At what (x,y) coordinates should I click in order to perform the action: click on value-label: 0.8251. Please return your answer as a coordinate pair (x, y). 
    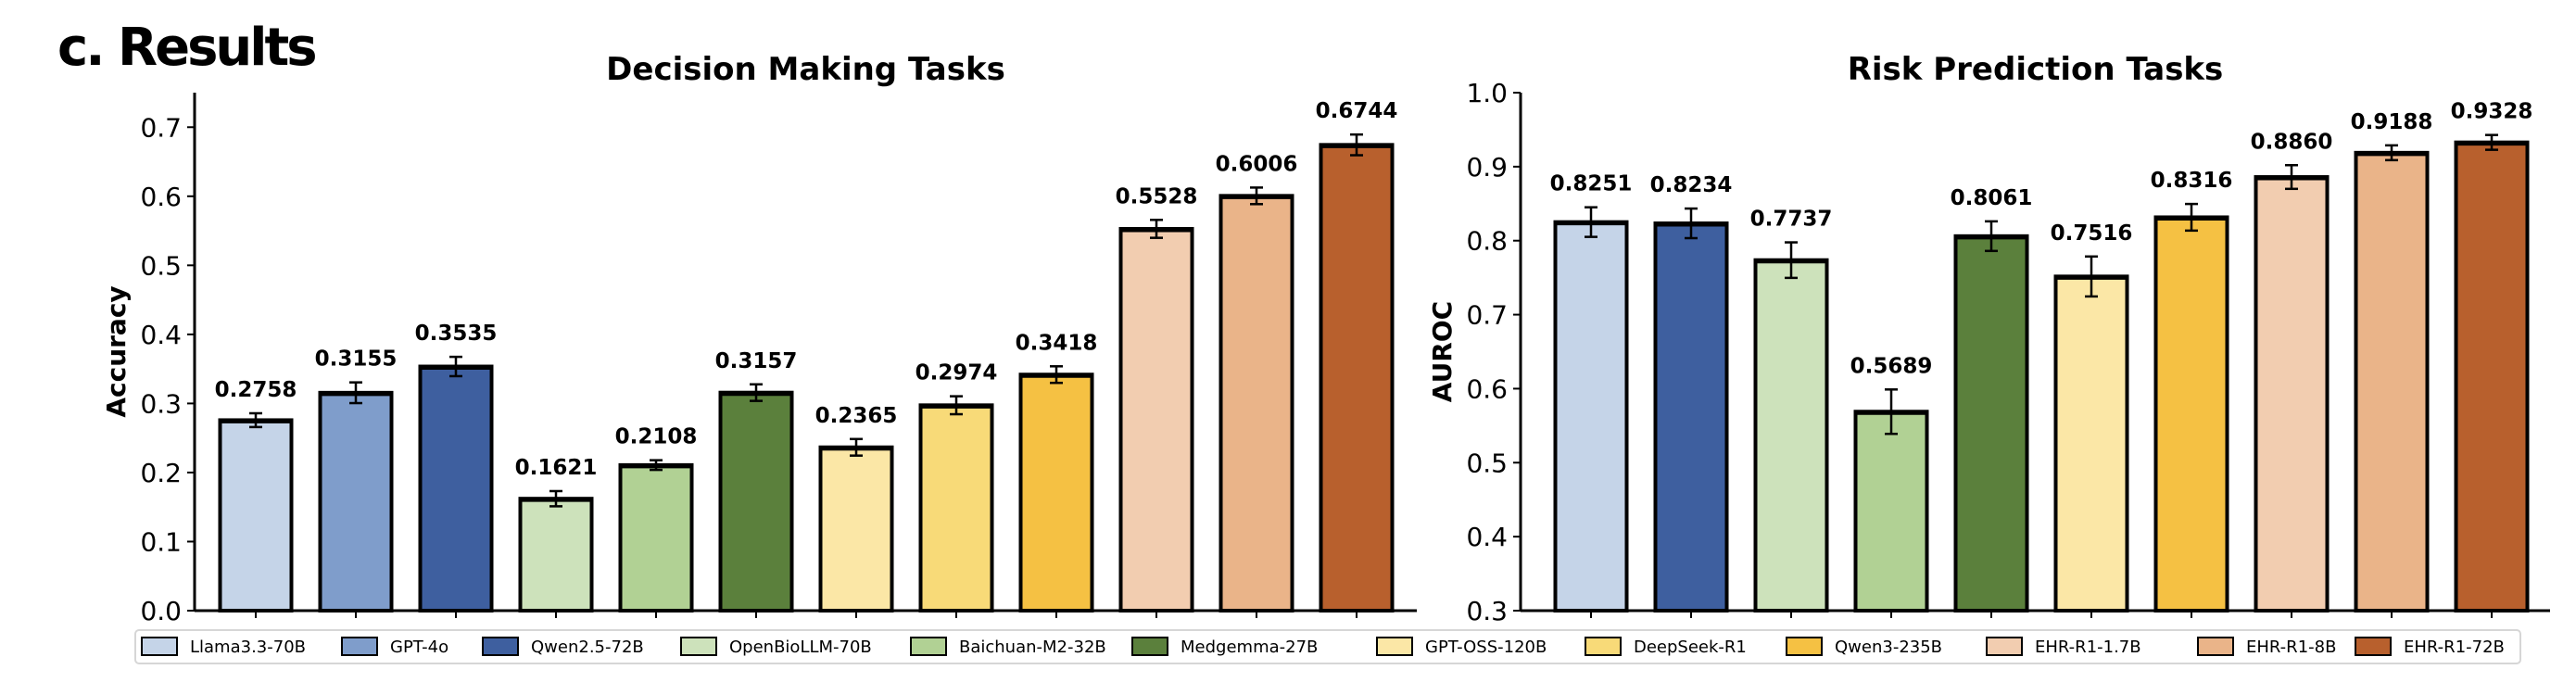
    Looking at the image, I should click on (1591, 184).